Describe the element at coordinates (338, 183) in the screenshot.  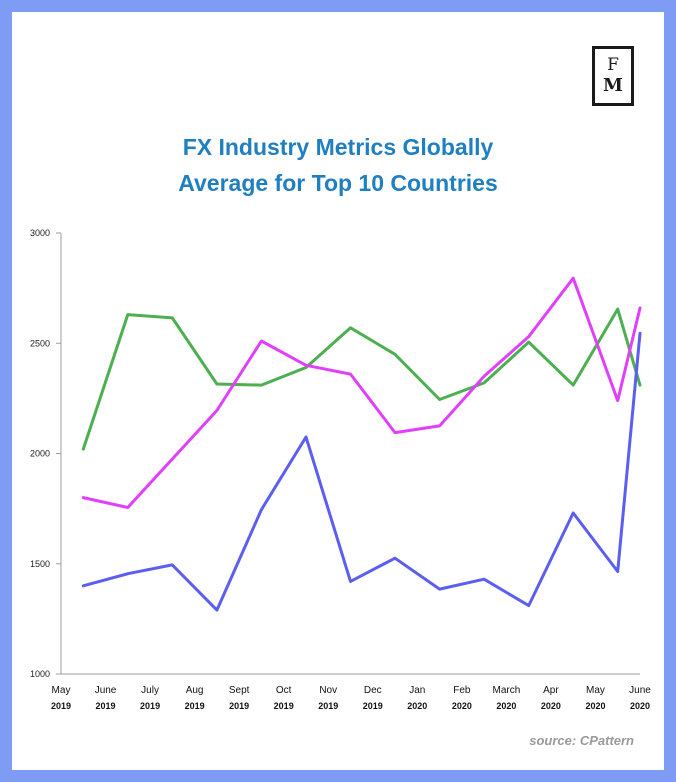
I see `chart-title-line-2: Average for Top 10 Countries` at that location.